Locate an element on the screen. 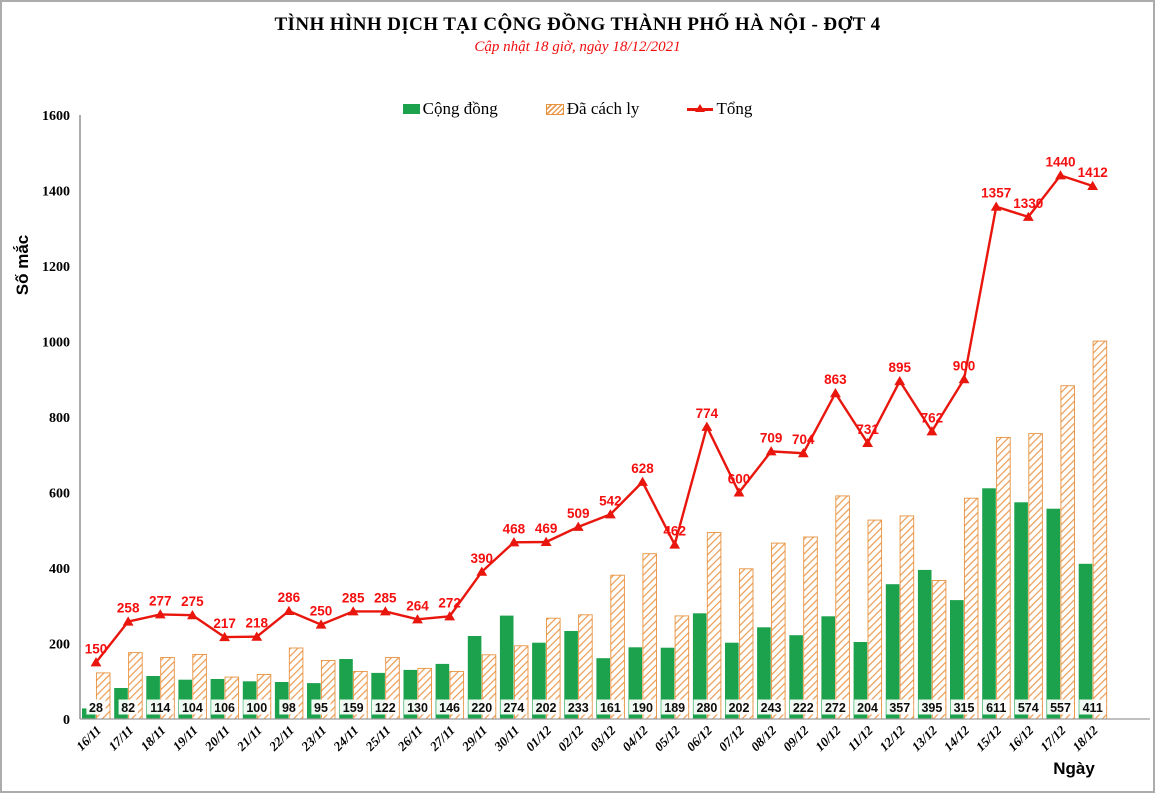  total-value-label: 731 is located at coordinates (867, 429).